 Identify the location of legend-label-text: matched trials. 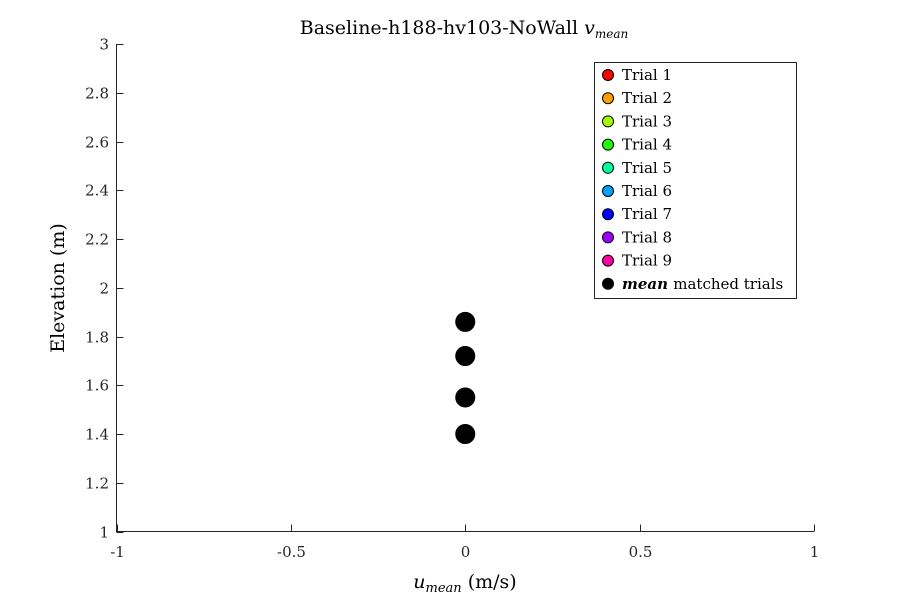
(728, 284).